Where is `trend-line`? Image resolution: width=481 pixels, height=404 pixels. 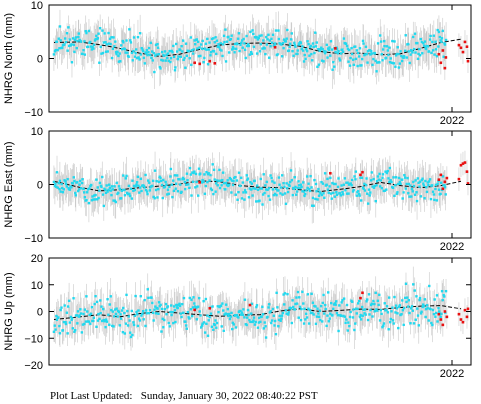
trend-line is located at coordinates (257, 186).